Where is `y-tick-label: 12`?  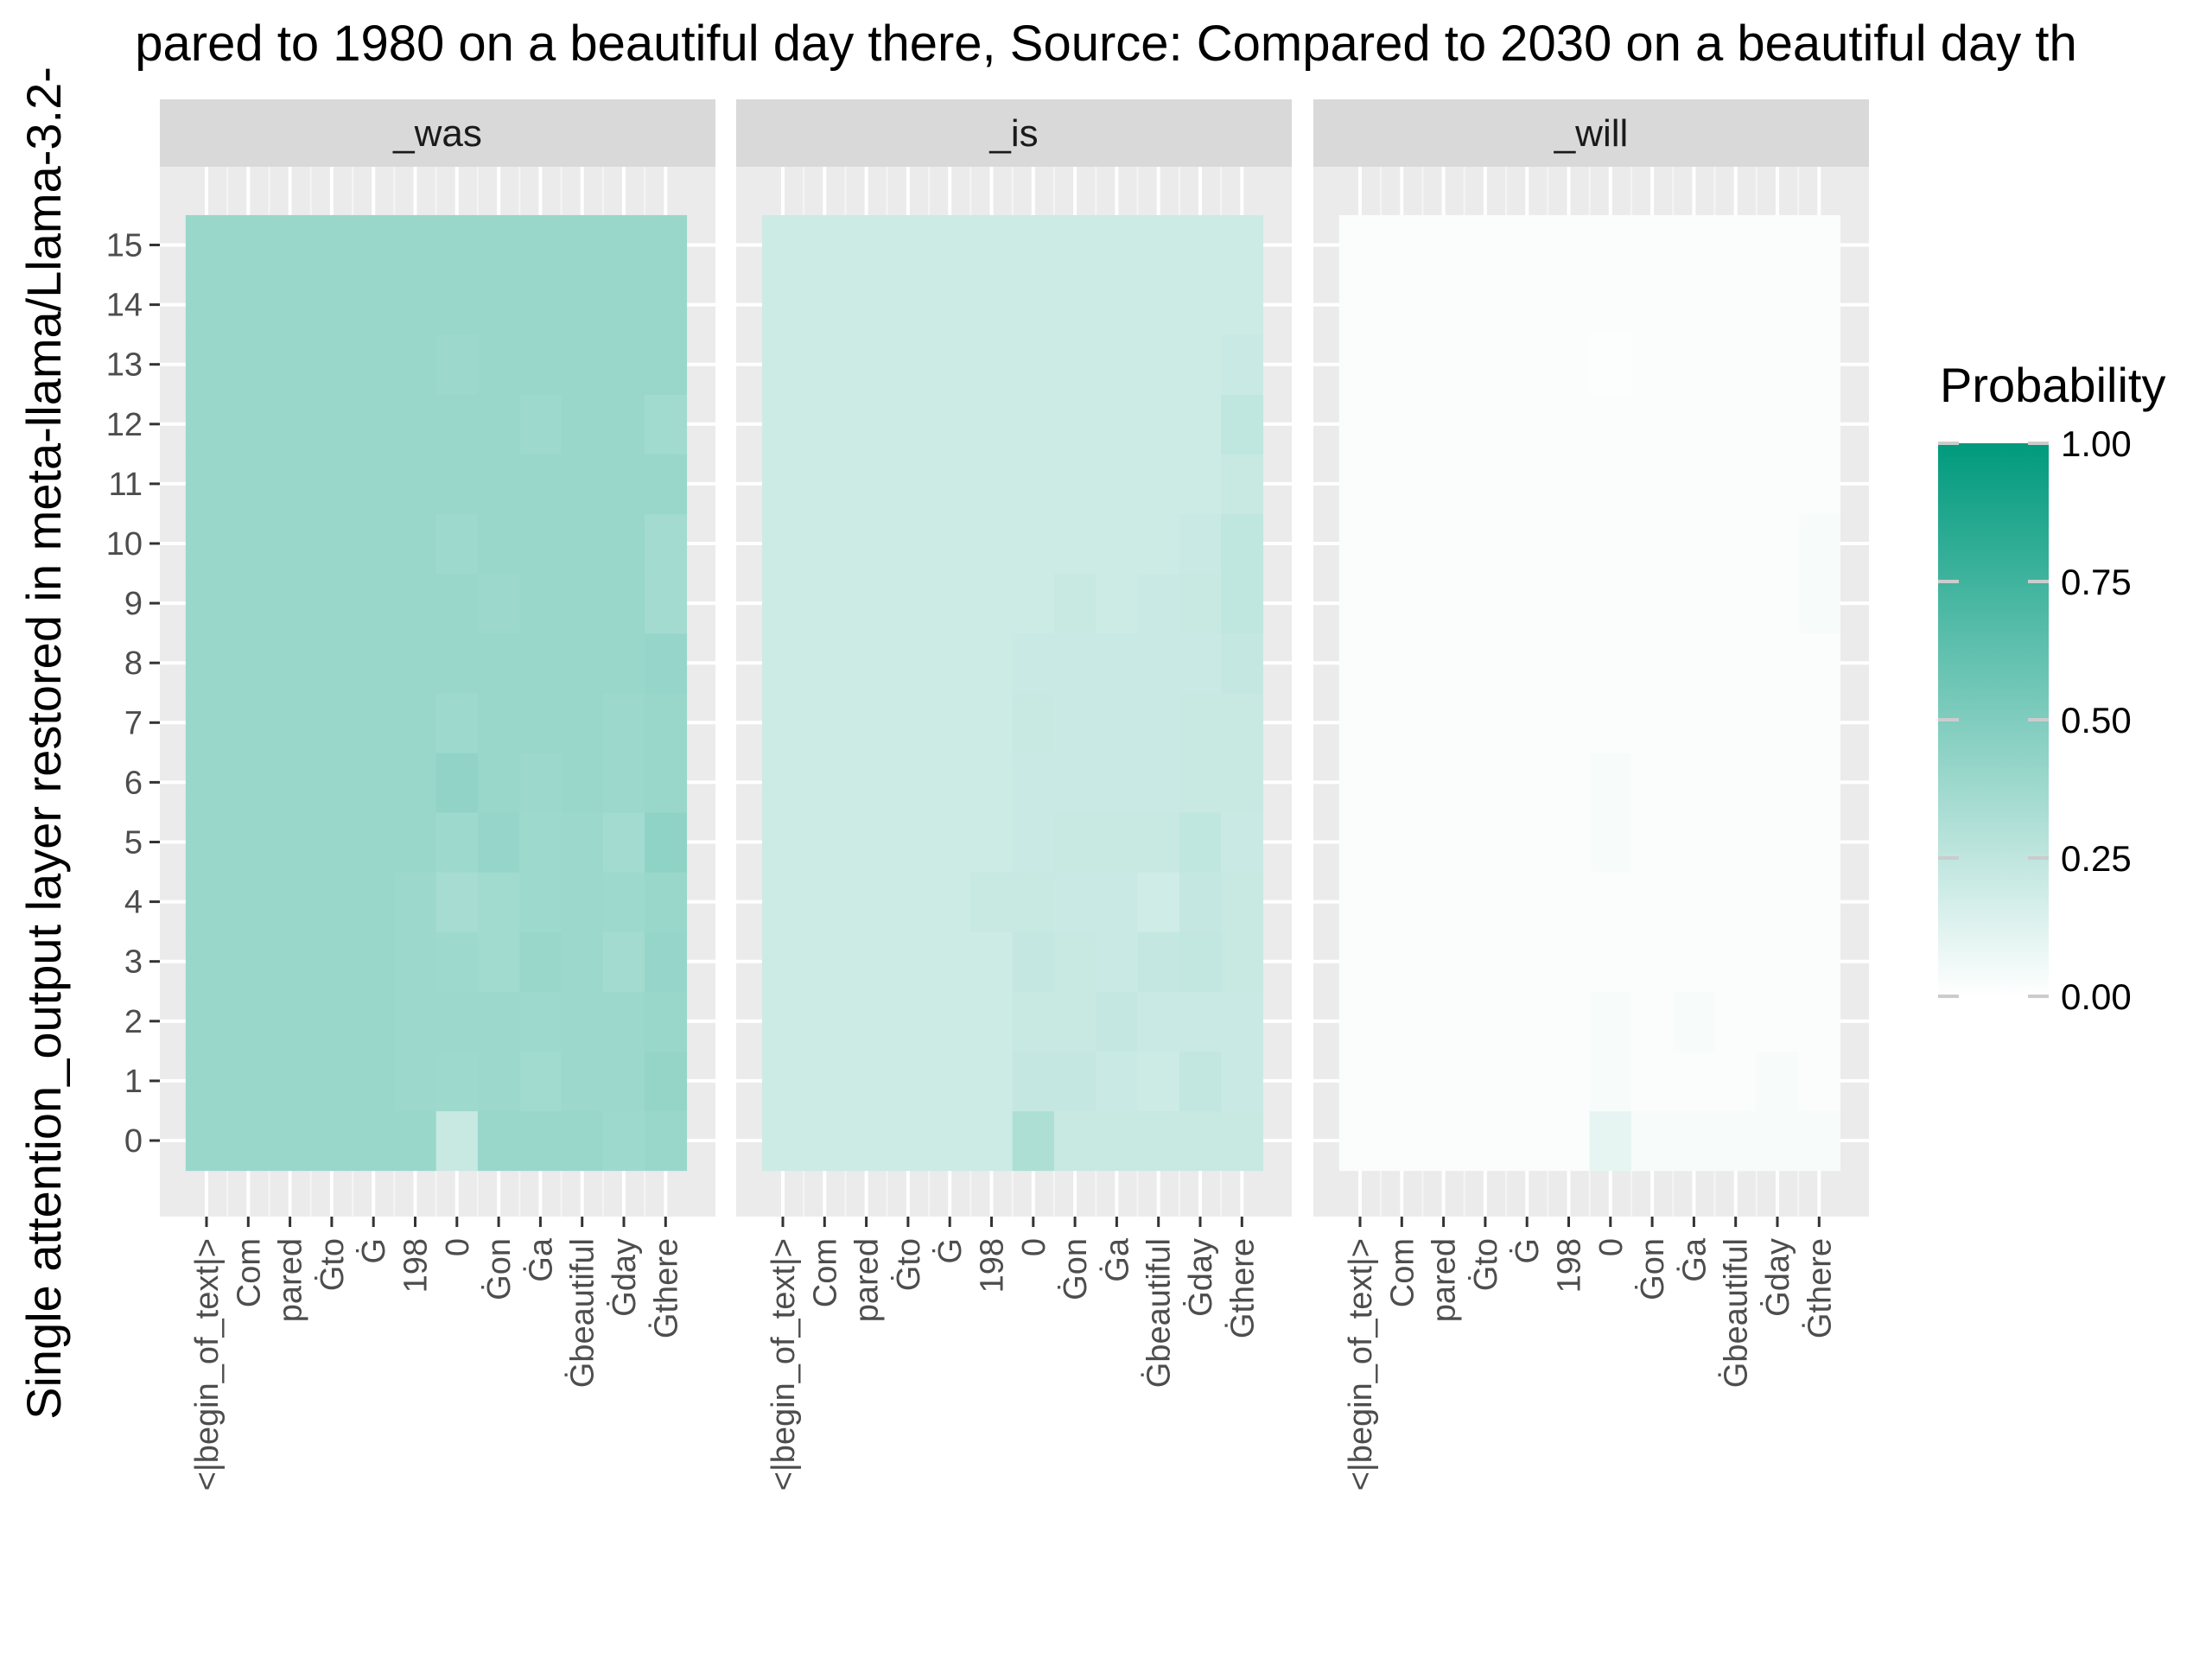
y-tick-label: 12 is located at coordinates (124, 425).